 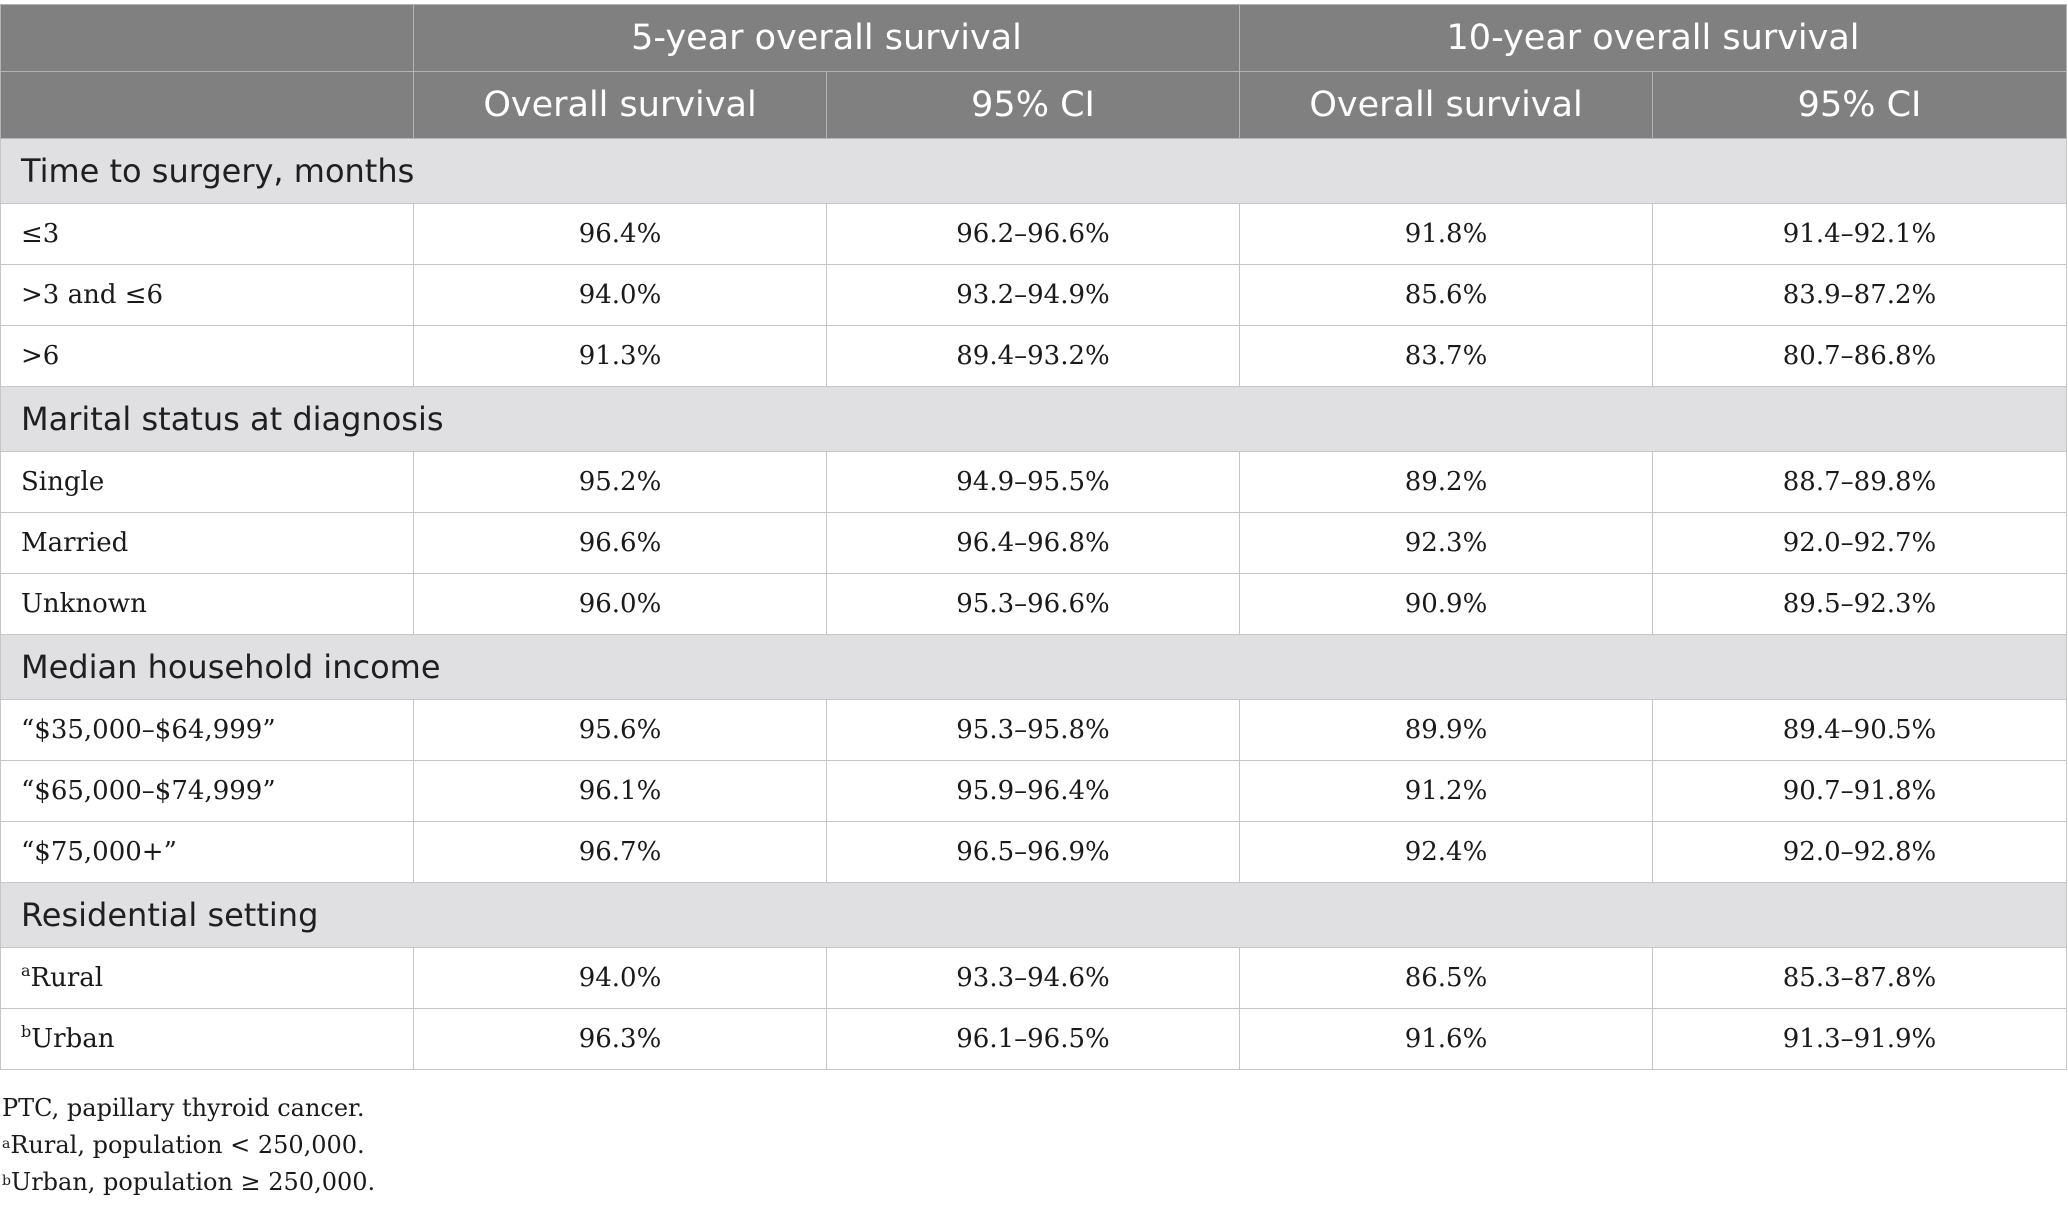 What do you see at coordinates (207, 38) in the screenshot?
I see `header-corner-cell` at bounding box center [207, 38].